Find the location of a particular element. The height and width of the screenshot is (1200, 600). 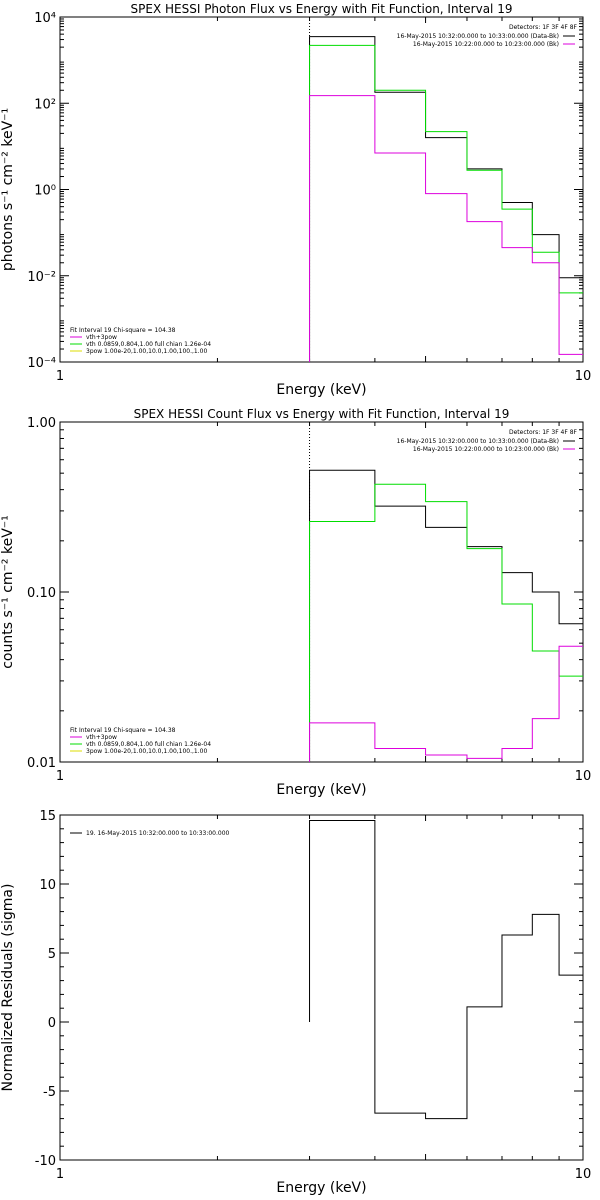

y-tick-label: 10 is located at coordinates (47, 885).